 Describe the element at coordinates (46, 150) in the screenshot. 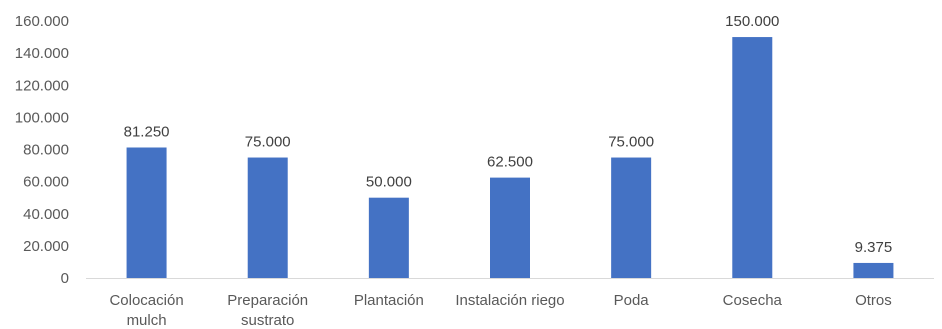

I see `y-tick-label: 80.000` at that location.